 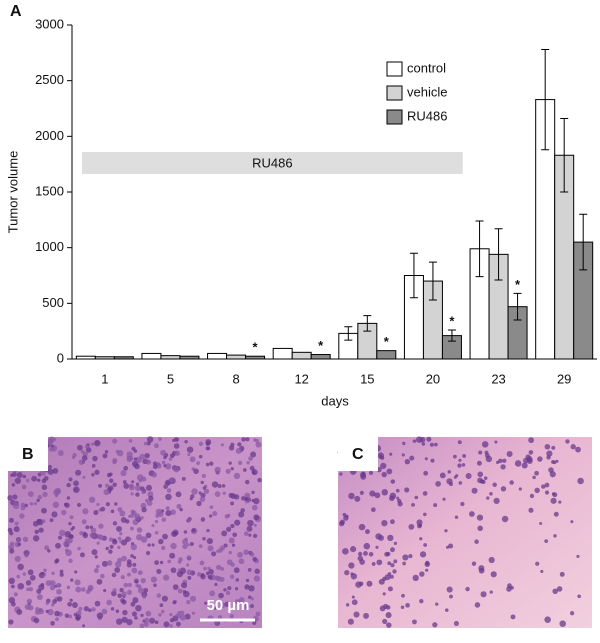 I want to click on y-tick-label: 0, so click(x=60, y=357).